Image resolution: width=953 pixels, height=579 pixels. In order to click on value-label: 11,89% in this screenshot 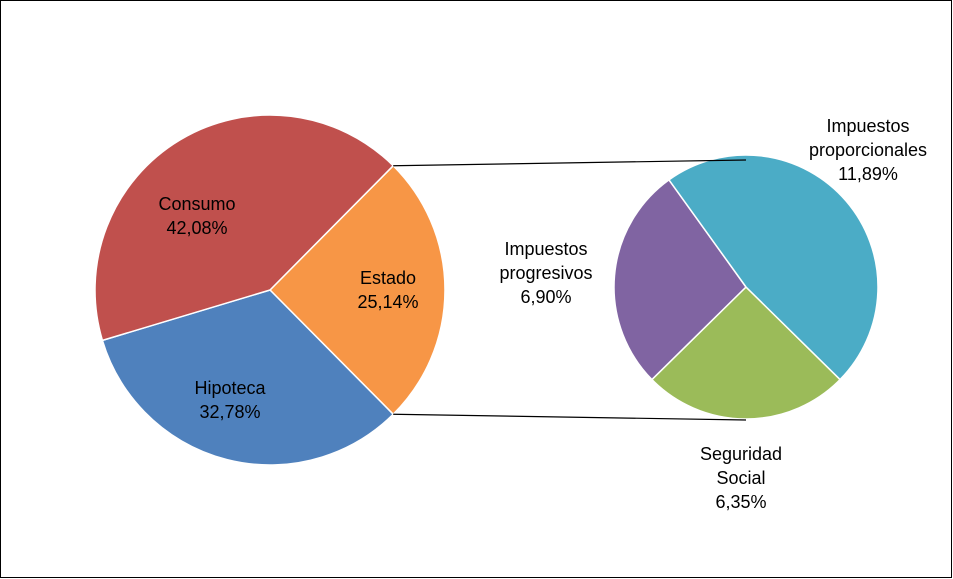, I will do `click(868, 174)`.